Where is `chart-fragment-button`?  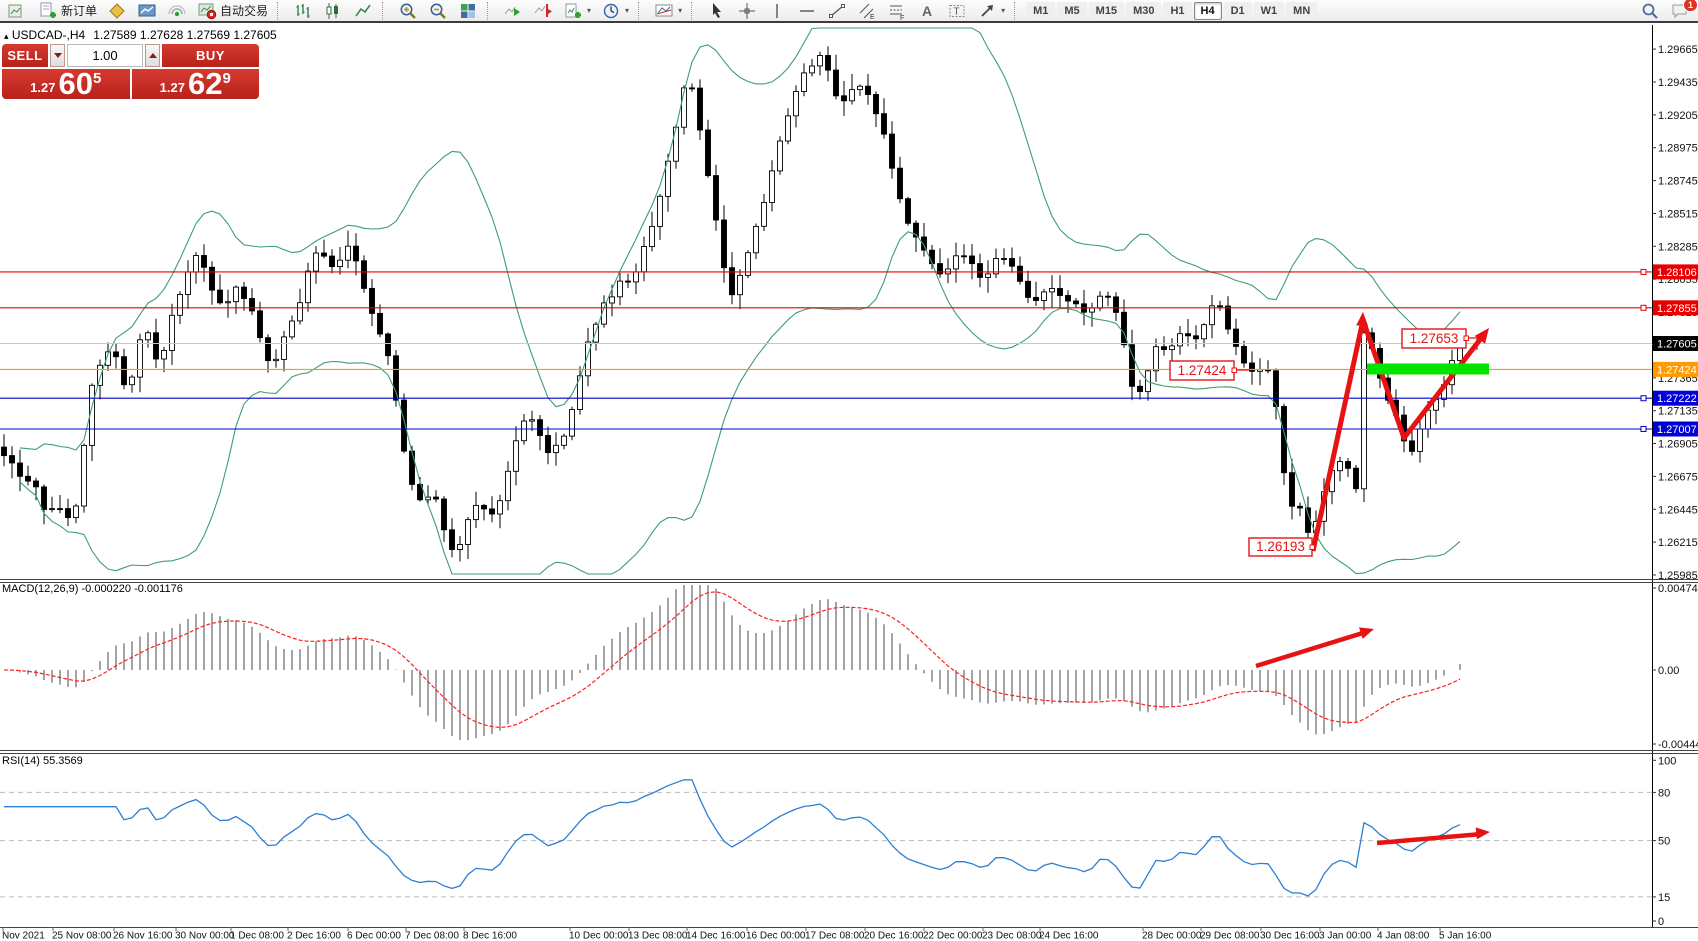
chart-fragment-button is located at coordinates (18, 10).